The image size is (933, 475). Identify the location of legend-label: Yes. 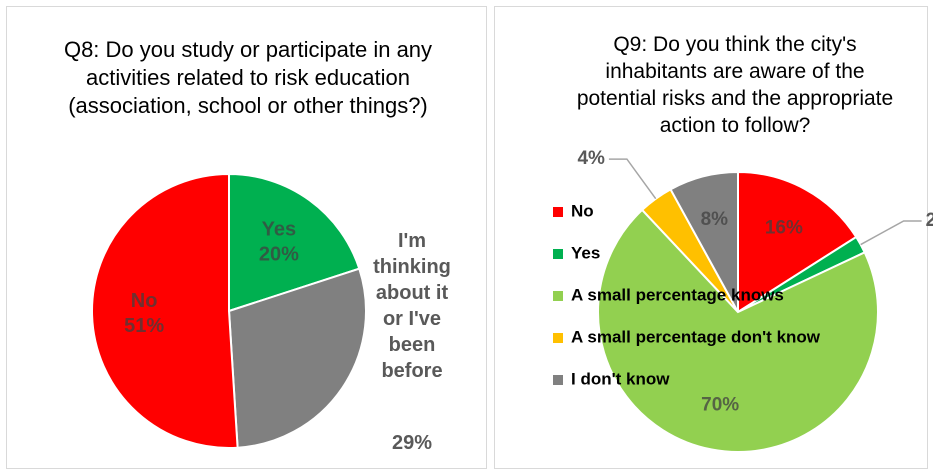
(585, 252).